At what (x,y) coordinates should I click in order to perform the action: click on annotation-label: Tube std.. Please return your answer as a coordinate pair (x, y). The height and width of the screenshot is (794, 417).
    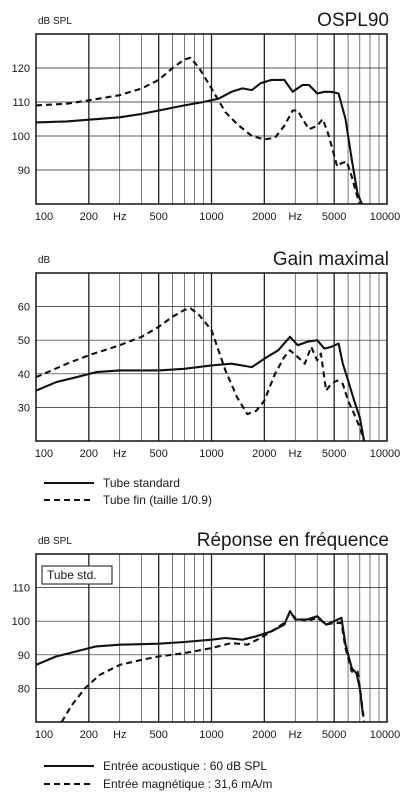
    Looking at the image, I should click on (72, 575).